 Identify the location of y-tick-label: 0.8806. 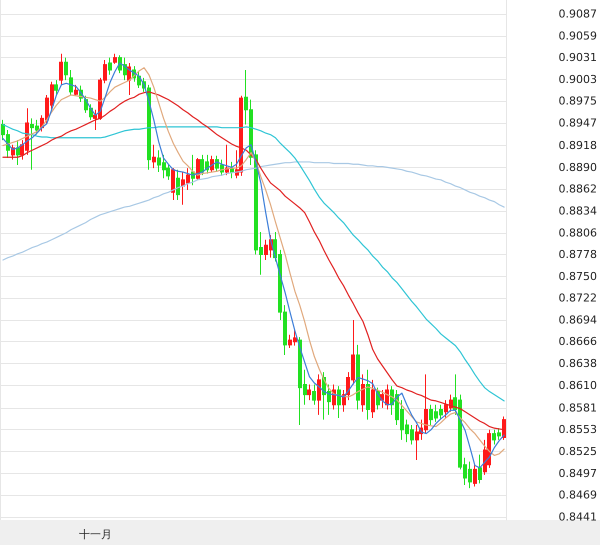
(578, 233).